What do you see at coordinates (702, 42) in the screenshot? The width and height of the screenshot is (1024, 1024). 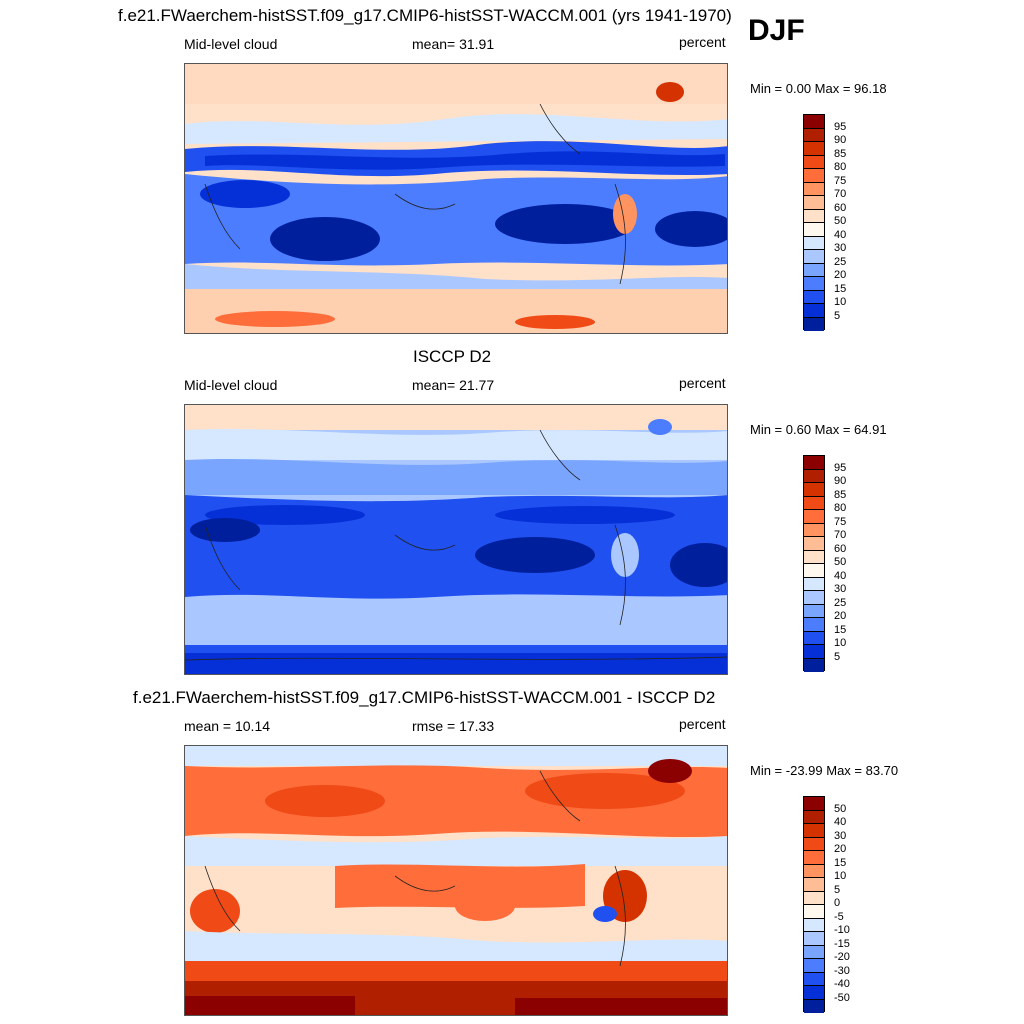 I see `panel-1-units-label: percent` at bounding box center [702, 42].